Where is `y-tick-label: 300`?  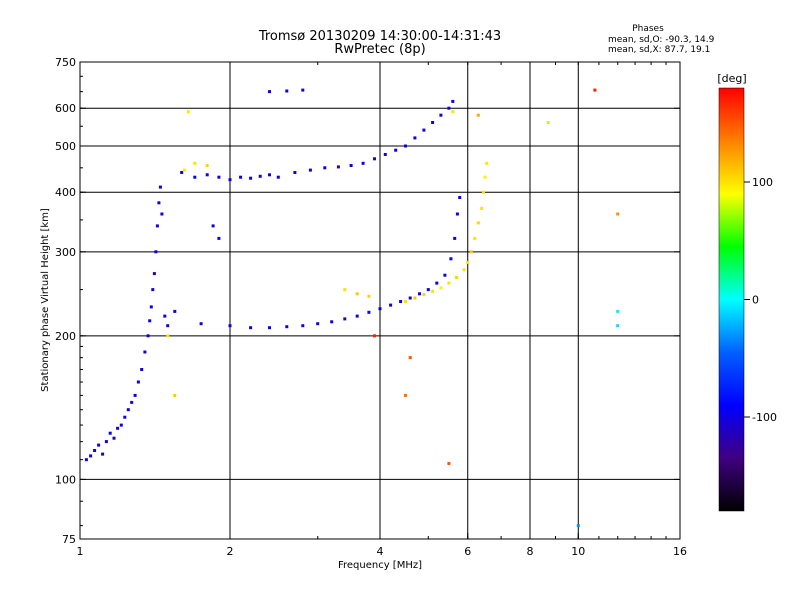
y-tick-label: 300 is located at coordinates (65, 252).